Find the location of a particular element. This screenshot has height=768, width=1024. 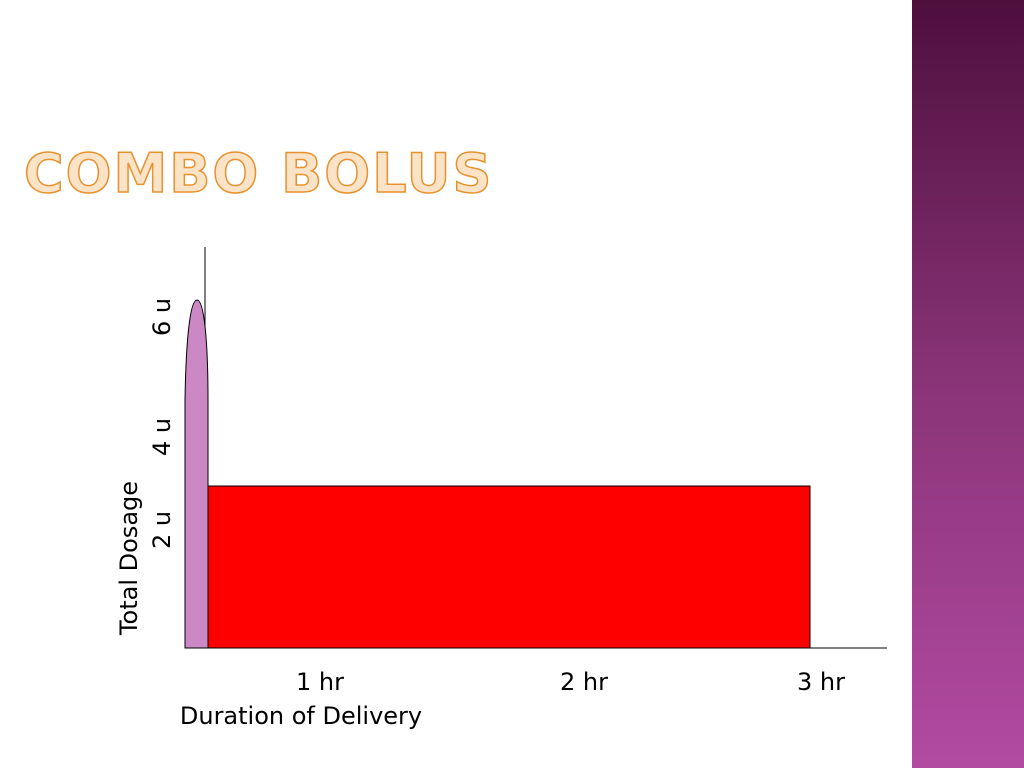

side-band is located at coordinates (968, 384).